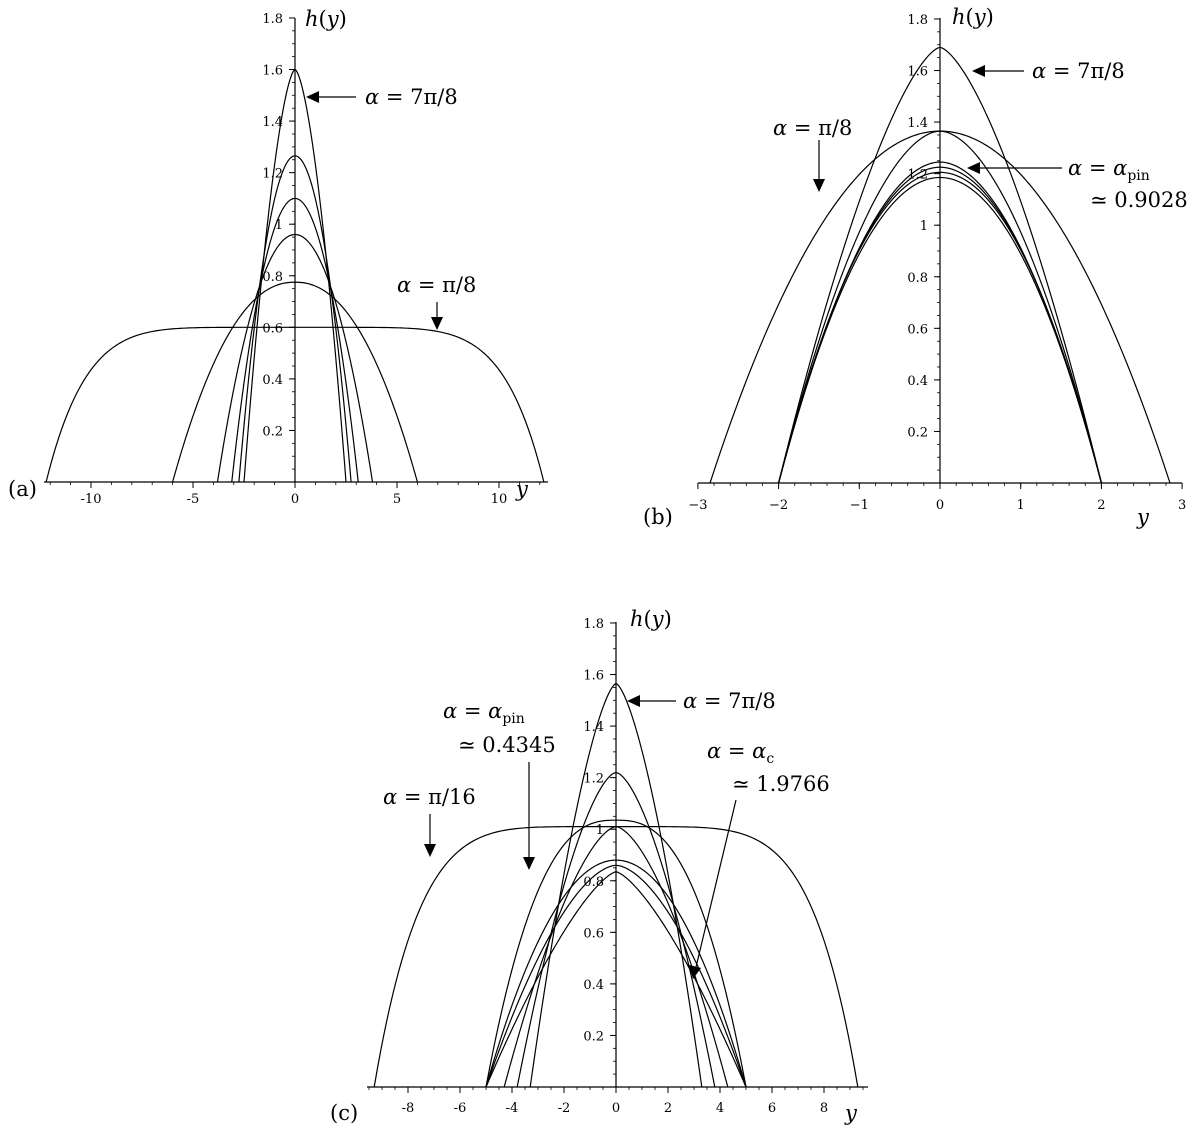  What do you see at coordinates (272, 380) in the screenshot?
I see `panel-a-y-tick-label: 0.4` at bounding box center [272, 380].